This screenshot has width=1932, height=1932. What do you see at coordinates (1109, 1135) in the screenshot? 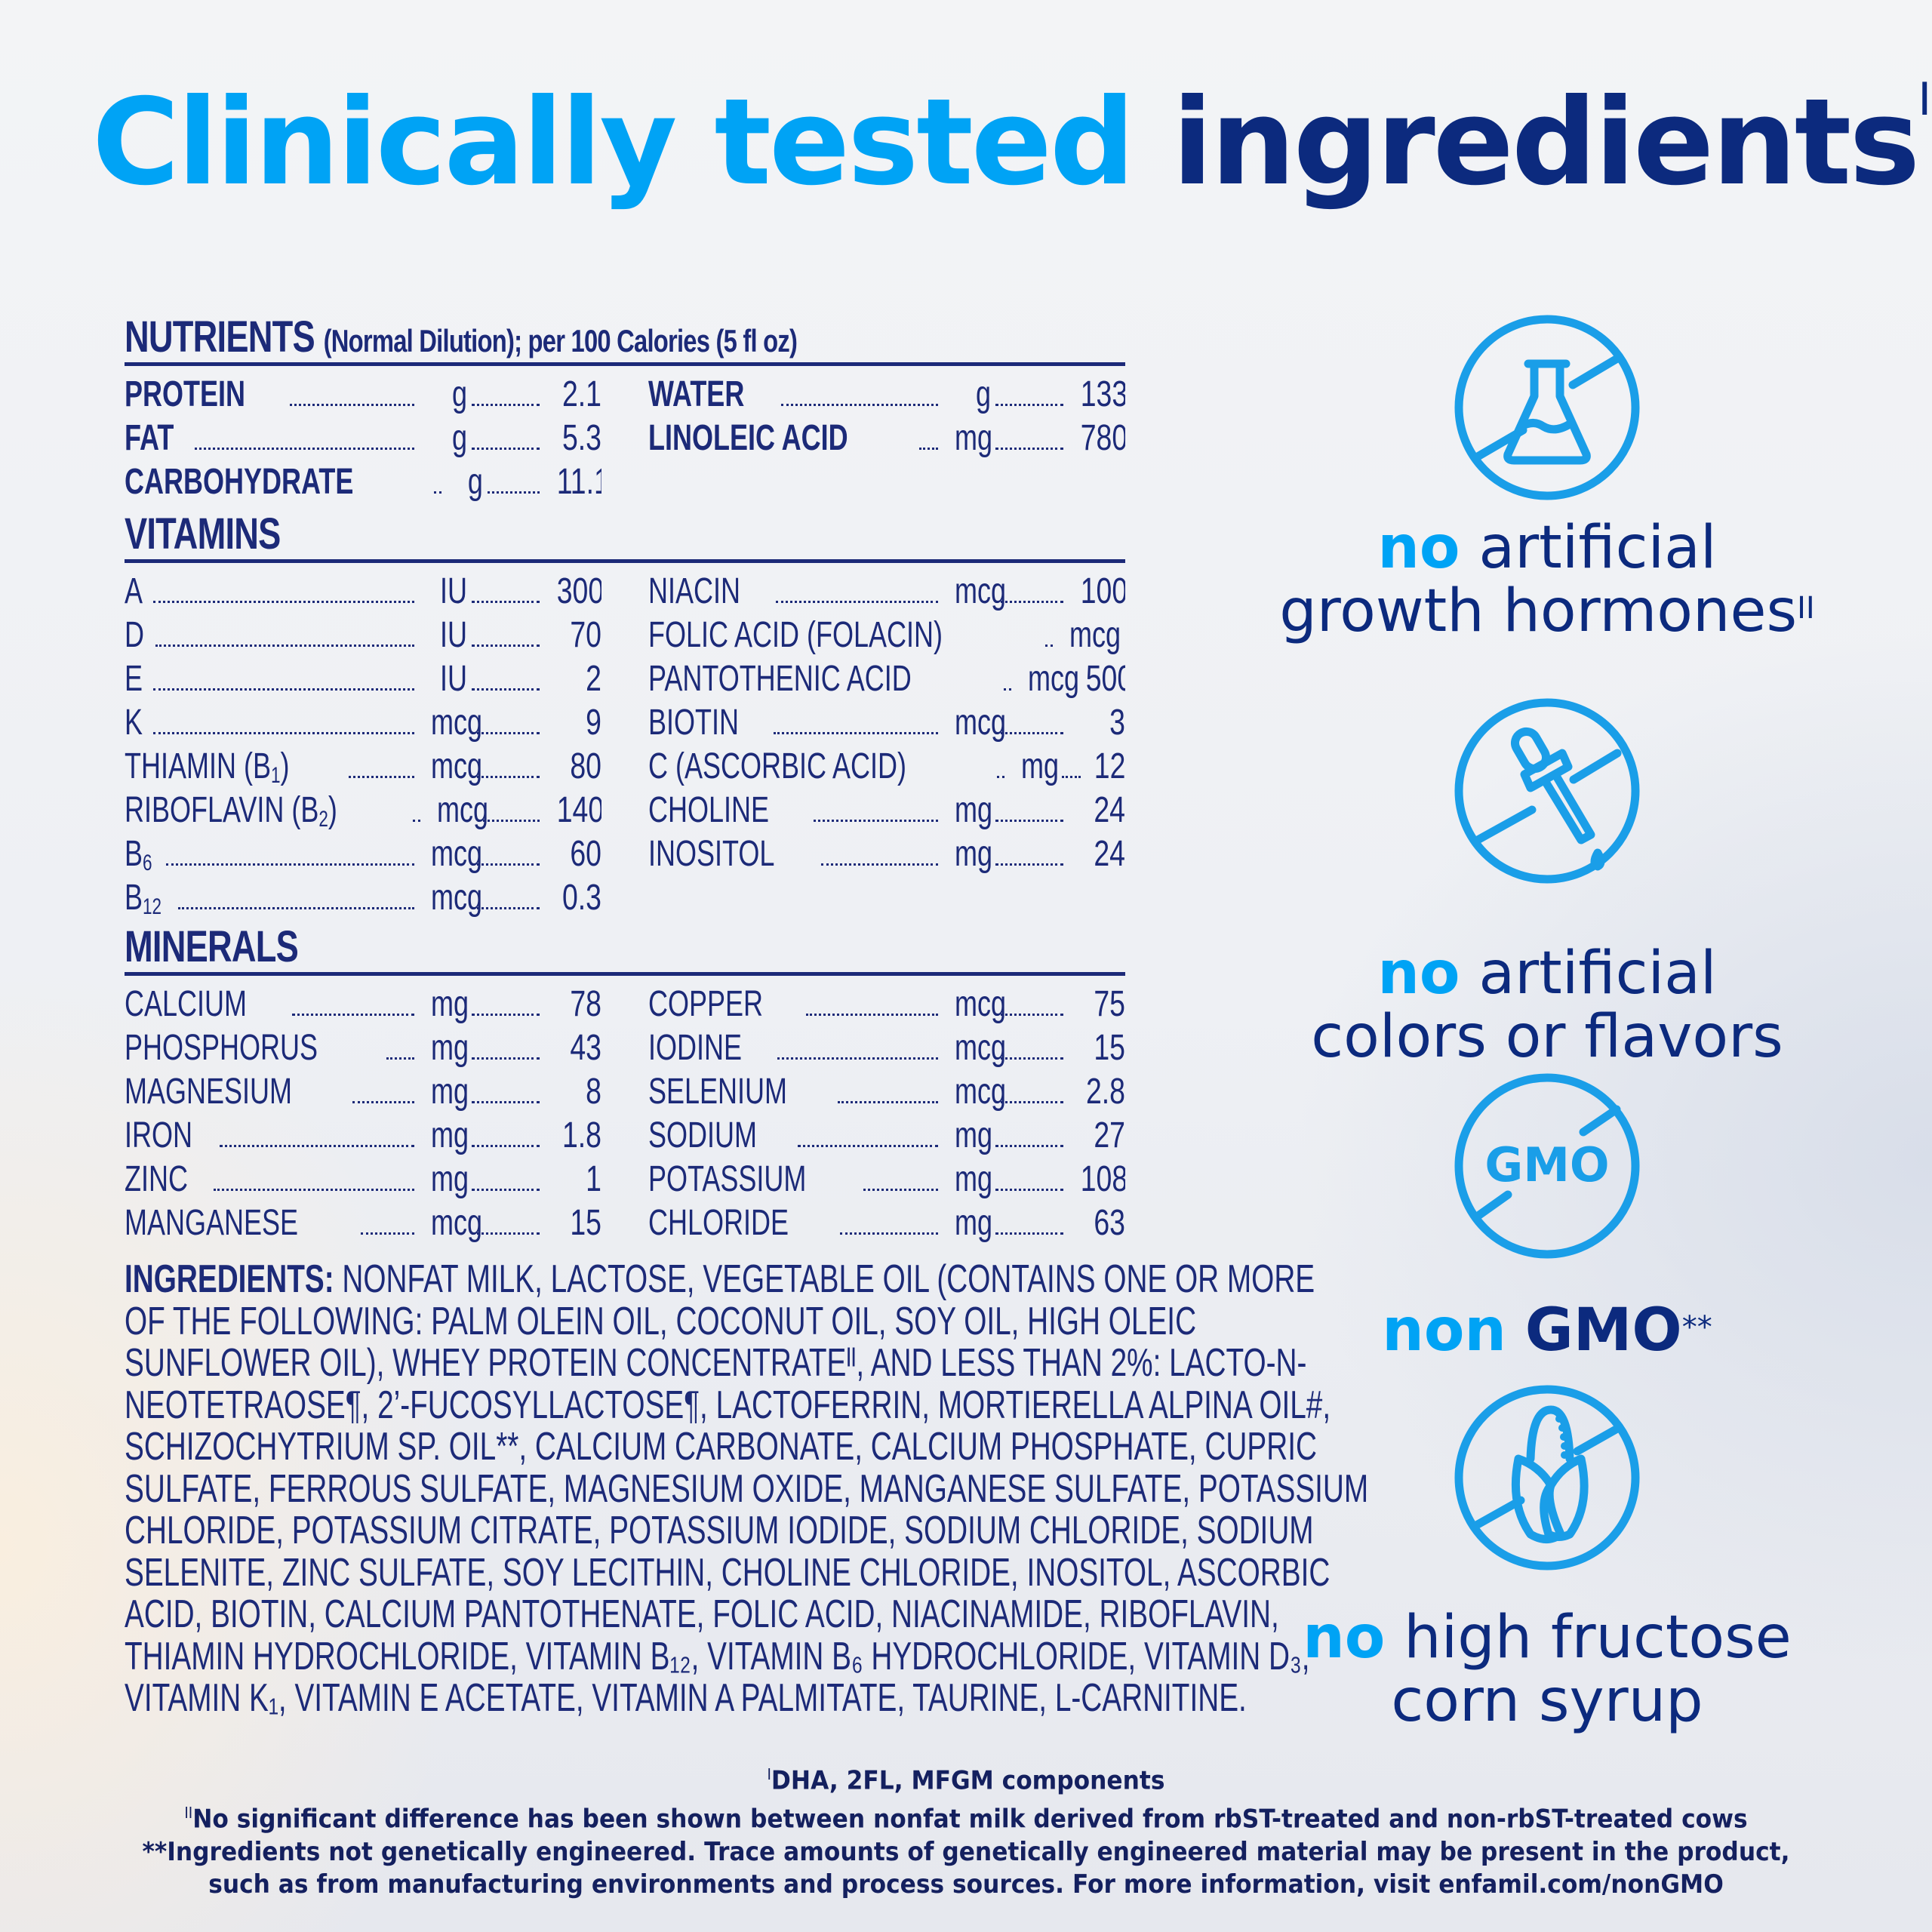
I see `mineral-value: 27` at bounding box center [1109, 1135].